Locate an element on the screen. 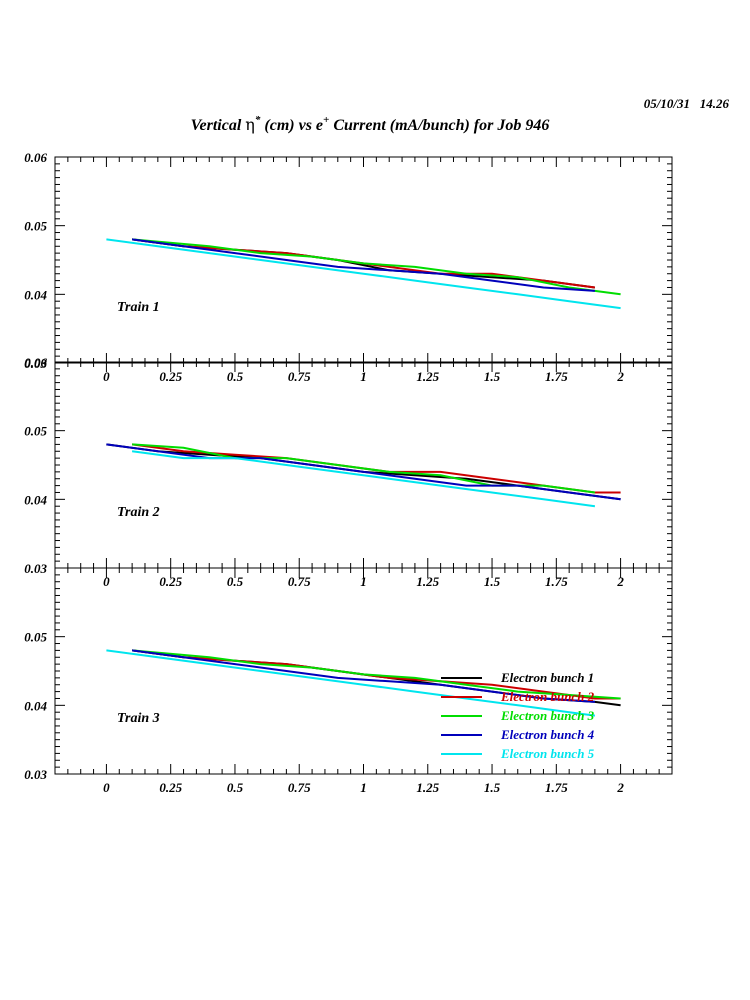  legend-label-3: Electron bunch 3 is located at coordinates (547, 715).